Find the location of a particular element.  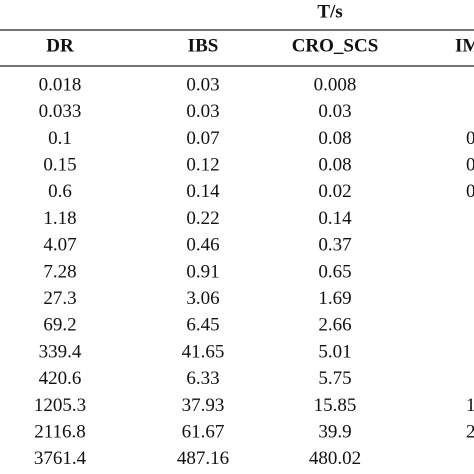

column-header: CRO_SCS is located at coordinates (335, 45).